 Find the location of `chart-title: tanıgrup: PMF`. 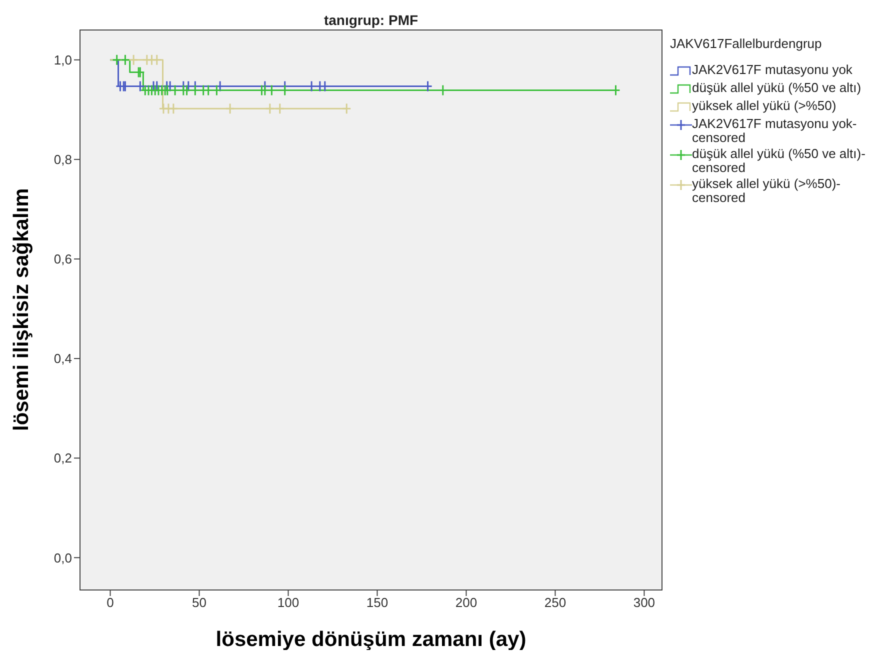

chart-title: tanıgrup: PMF is located at coordinates (371, 20).